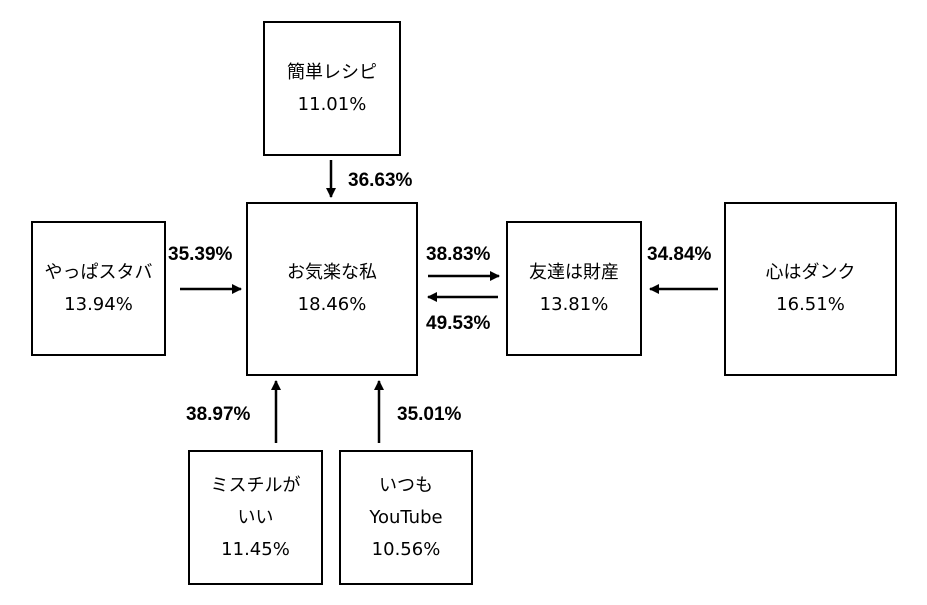  Describe the element at coordinates (255, 549) in the screenshot. I see `node-value: 11.45%` at that location.